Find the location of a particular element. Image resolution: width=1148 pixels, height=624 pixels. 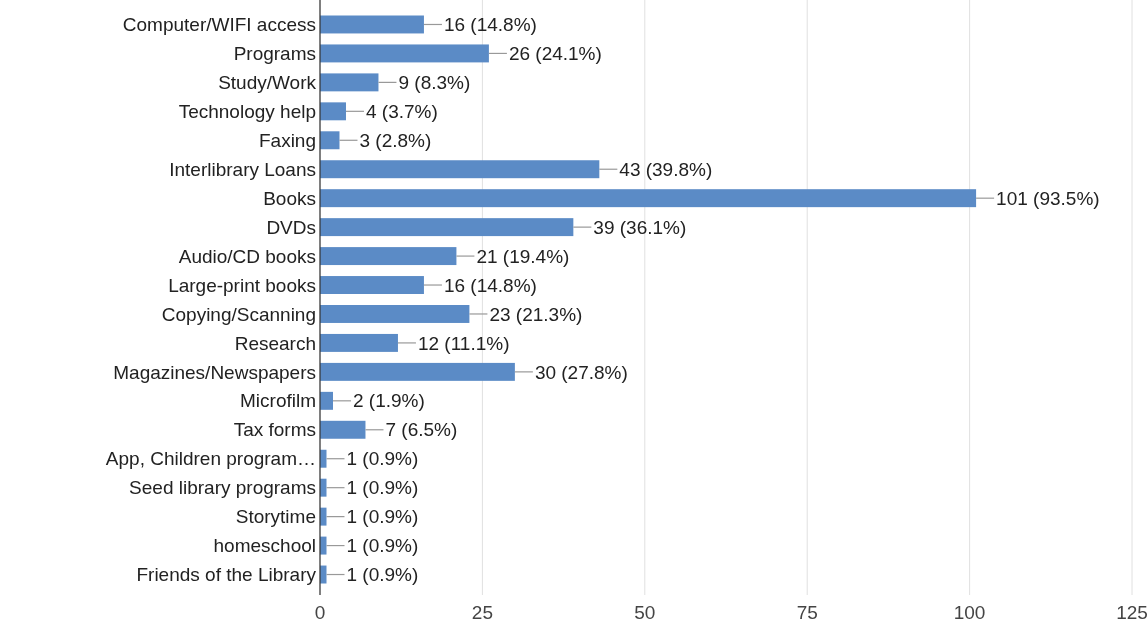

y-tick-label: Computer/WIFI access is located at coordinates (219, 25).